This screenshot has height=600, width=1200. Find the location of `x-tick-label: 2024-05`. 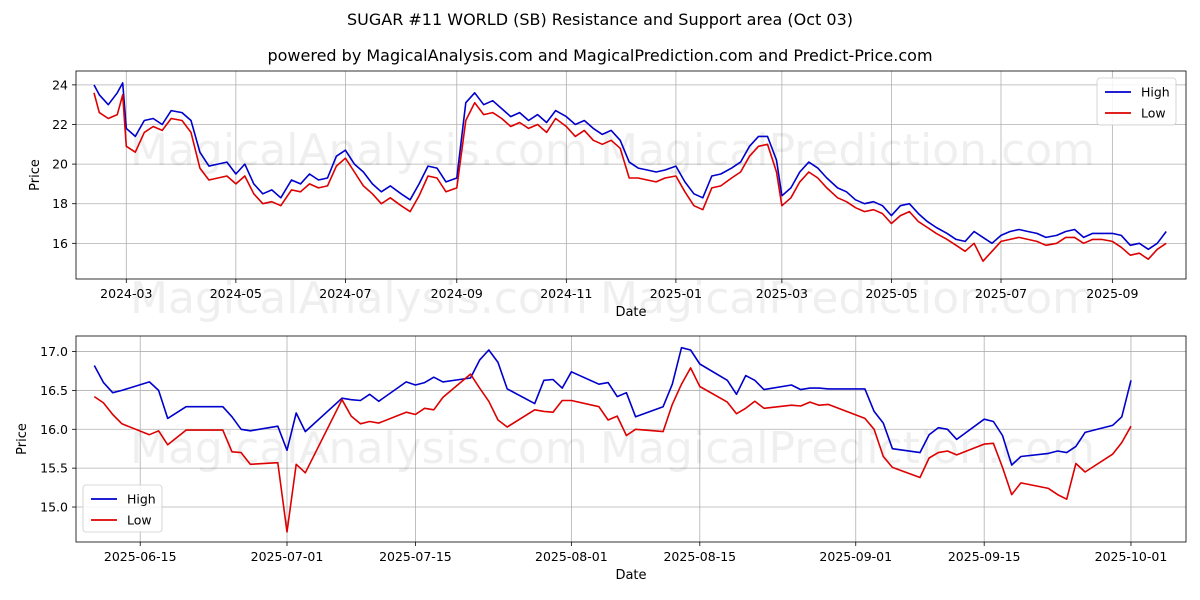

x-tick-label: 2024-05 is located at coordinates (236, 293).